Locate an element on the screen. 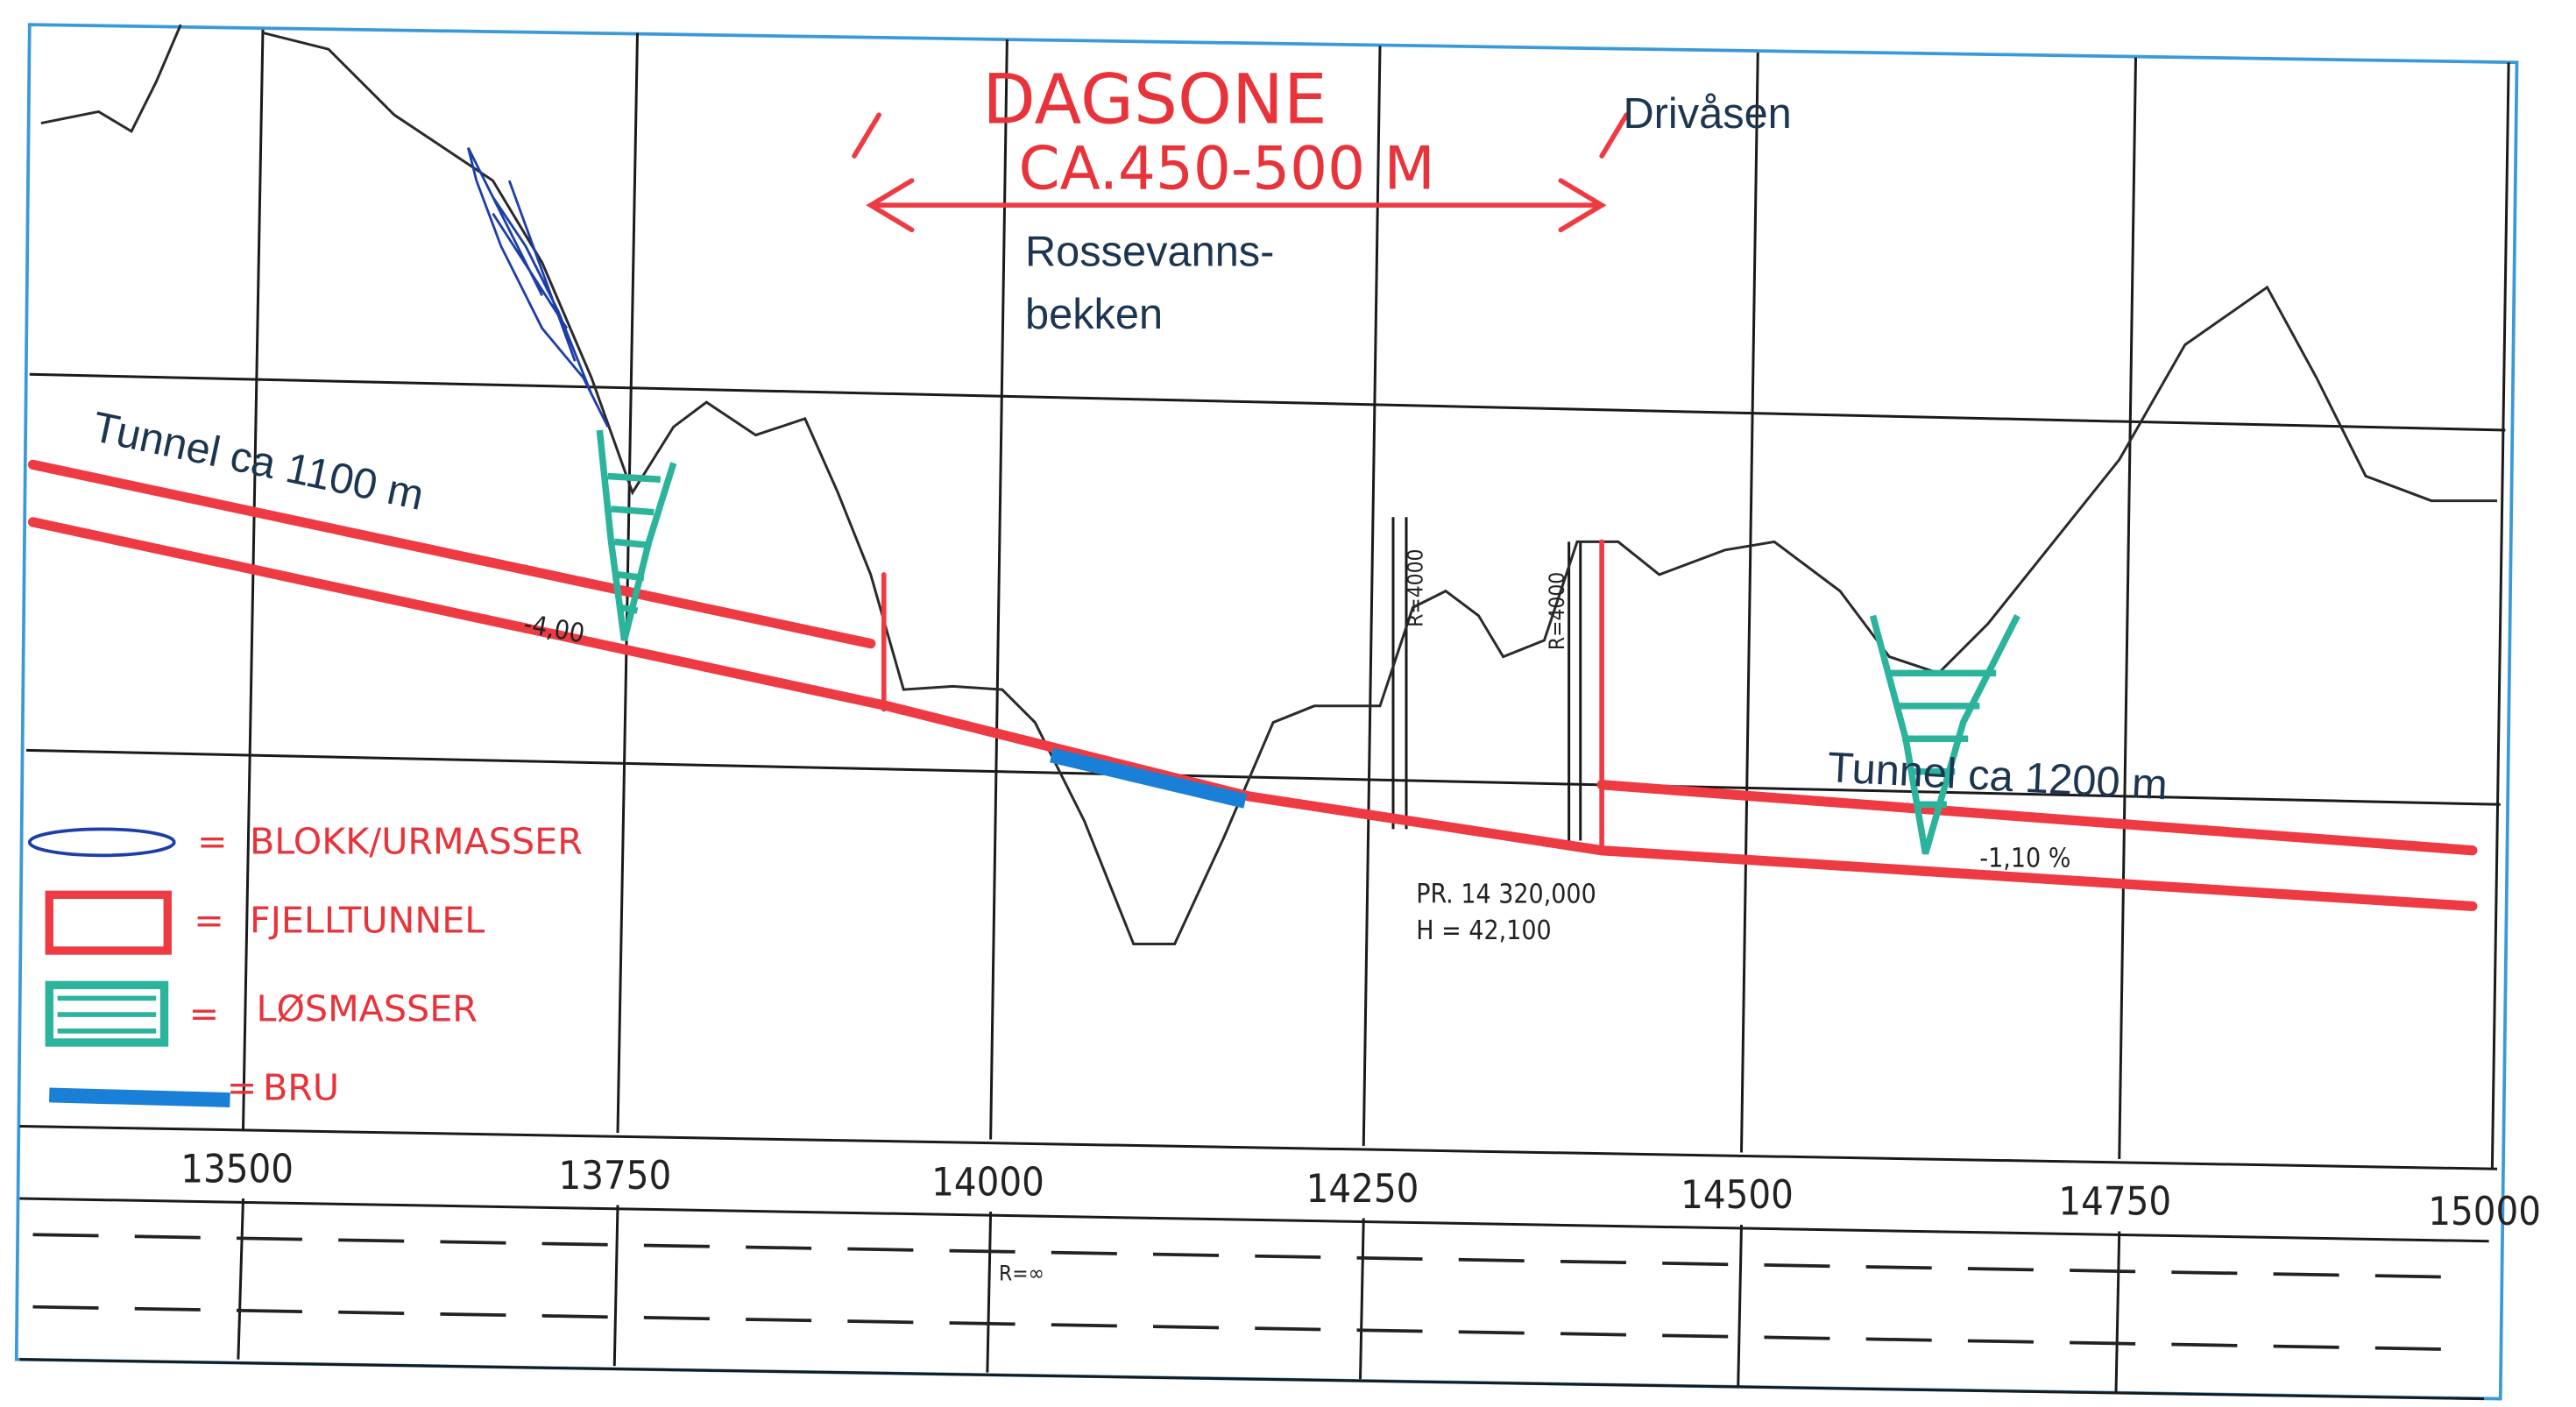 This screenshot has width=2576, height=1407. legend-swatch-scree is located at coordinates (101, 842).